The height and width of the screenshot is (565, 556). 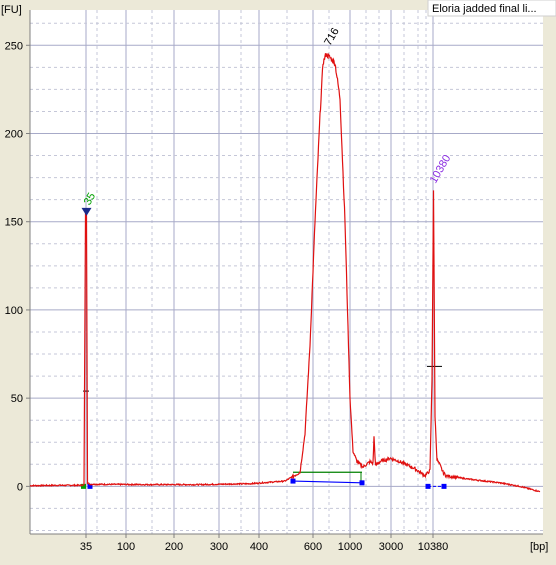 I want to click on x-tick-label: 10380, so click(x=433, y=547).